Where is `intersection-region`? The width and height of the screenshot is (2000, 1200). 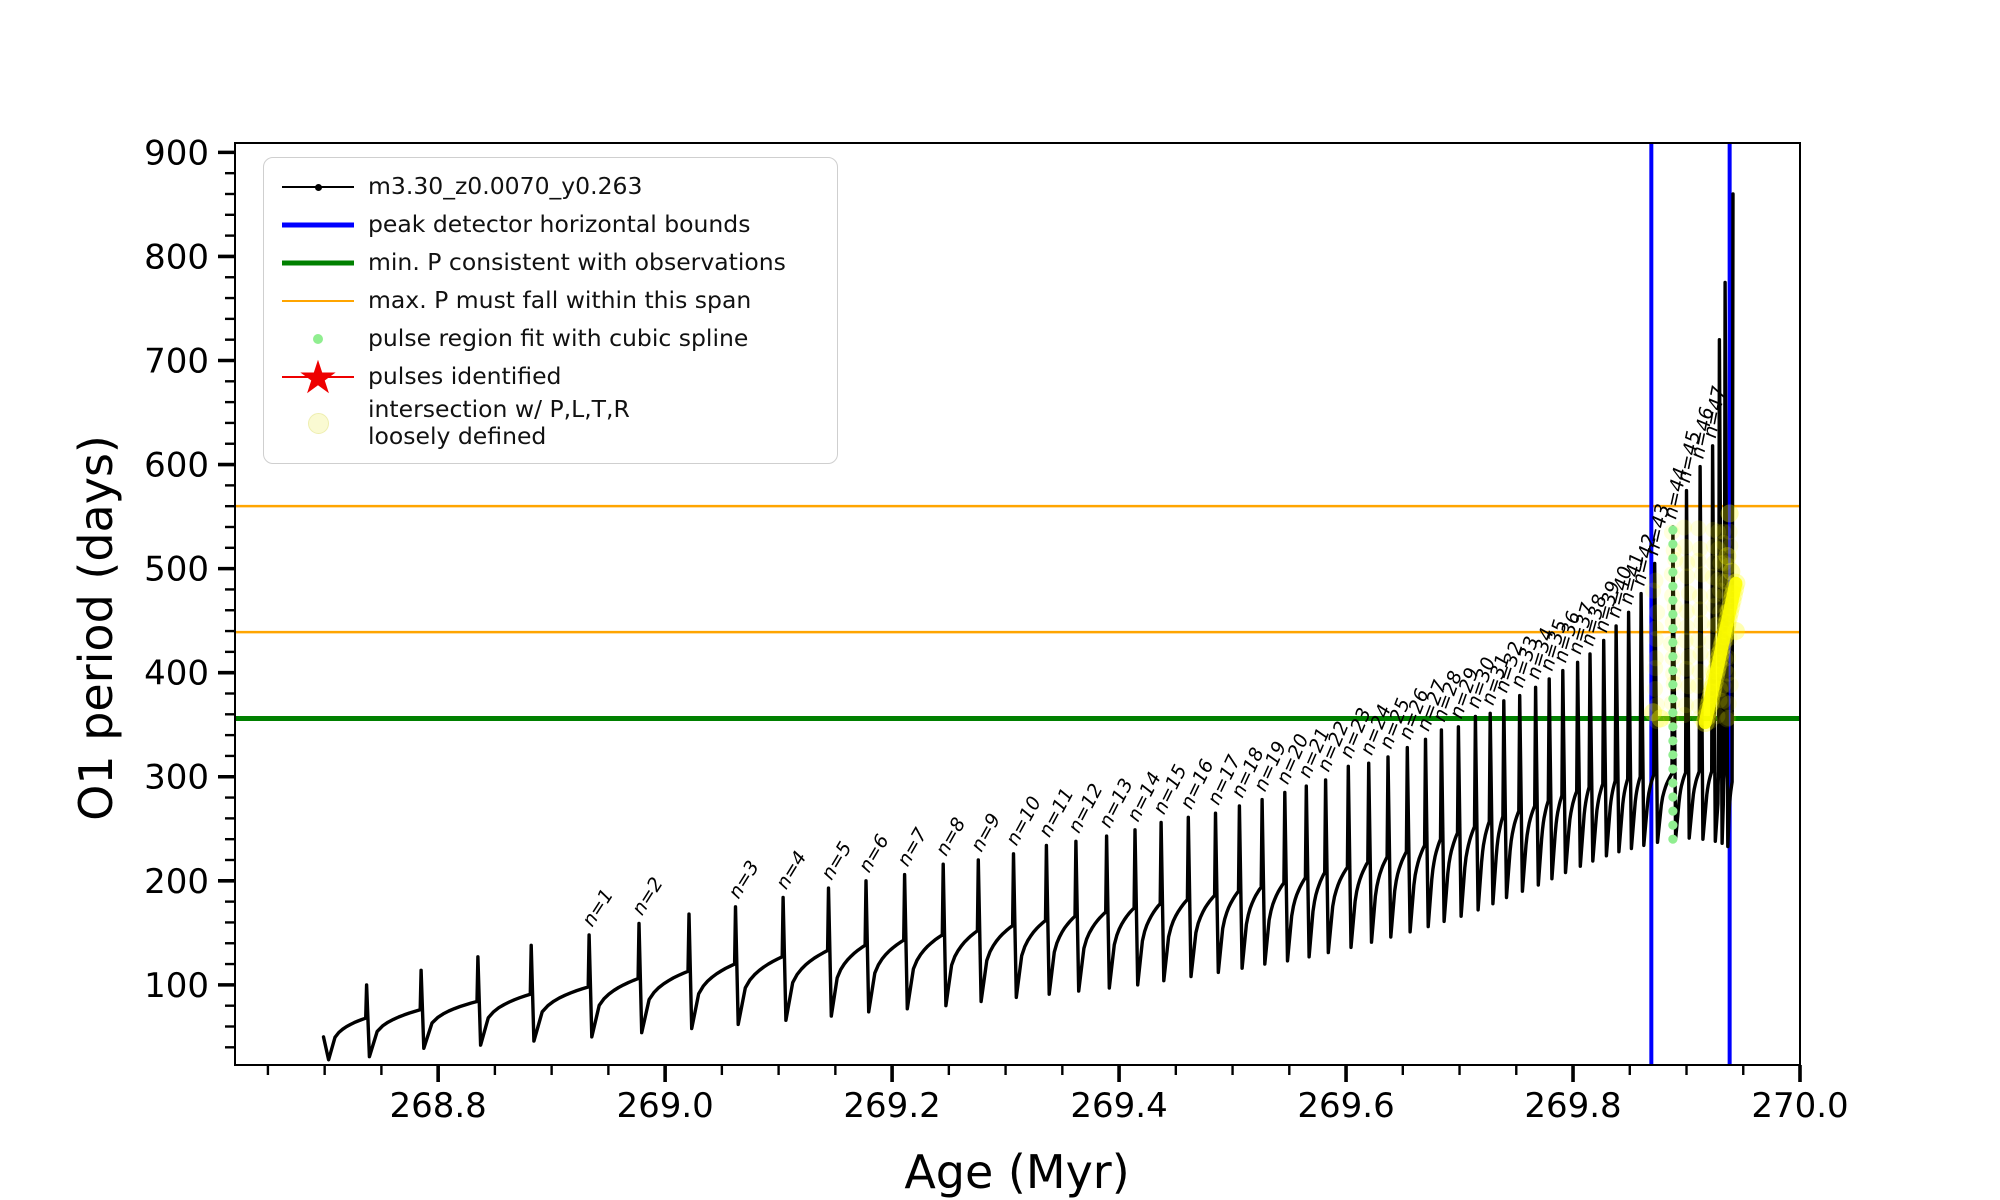 intersection-region is located at coordinates (1695, 618).